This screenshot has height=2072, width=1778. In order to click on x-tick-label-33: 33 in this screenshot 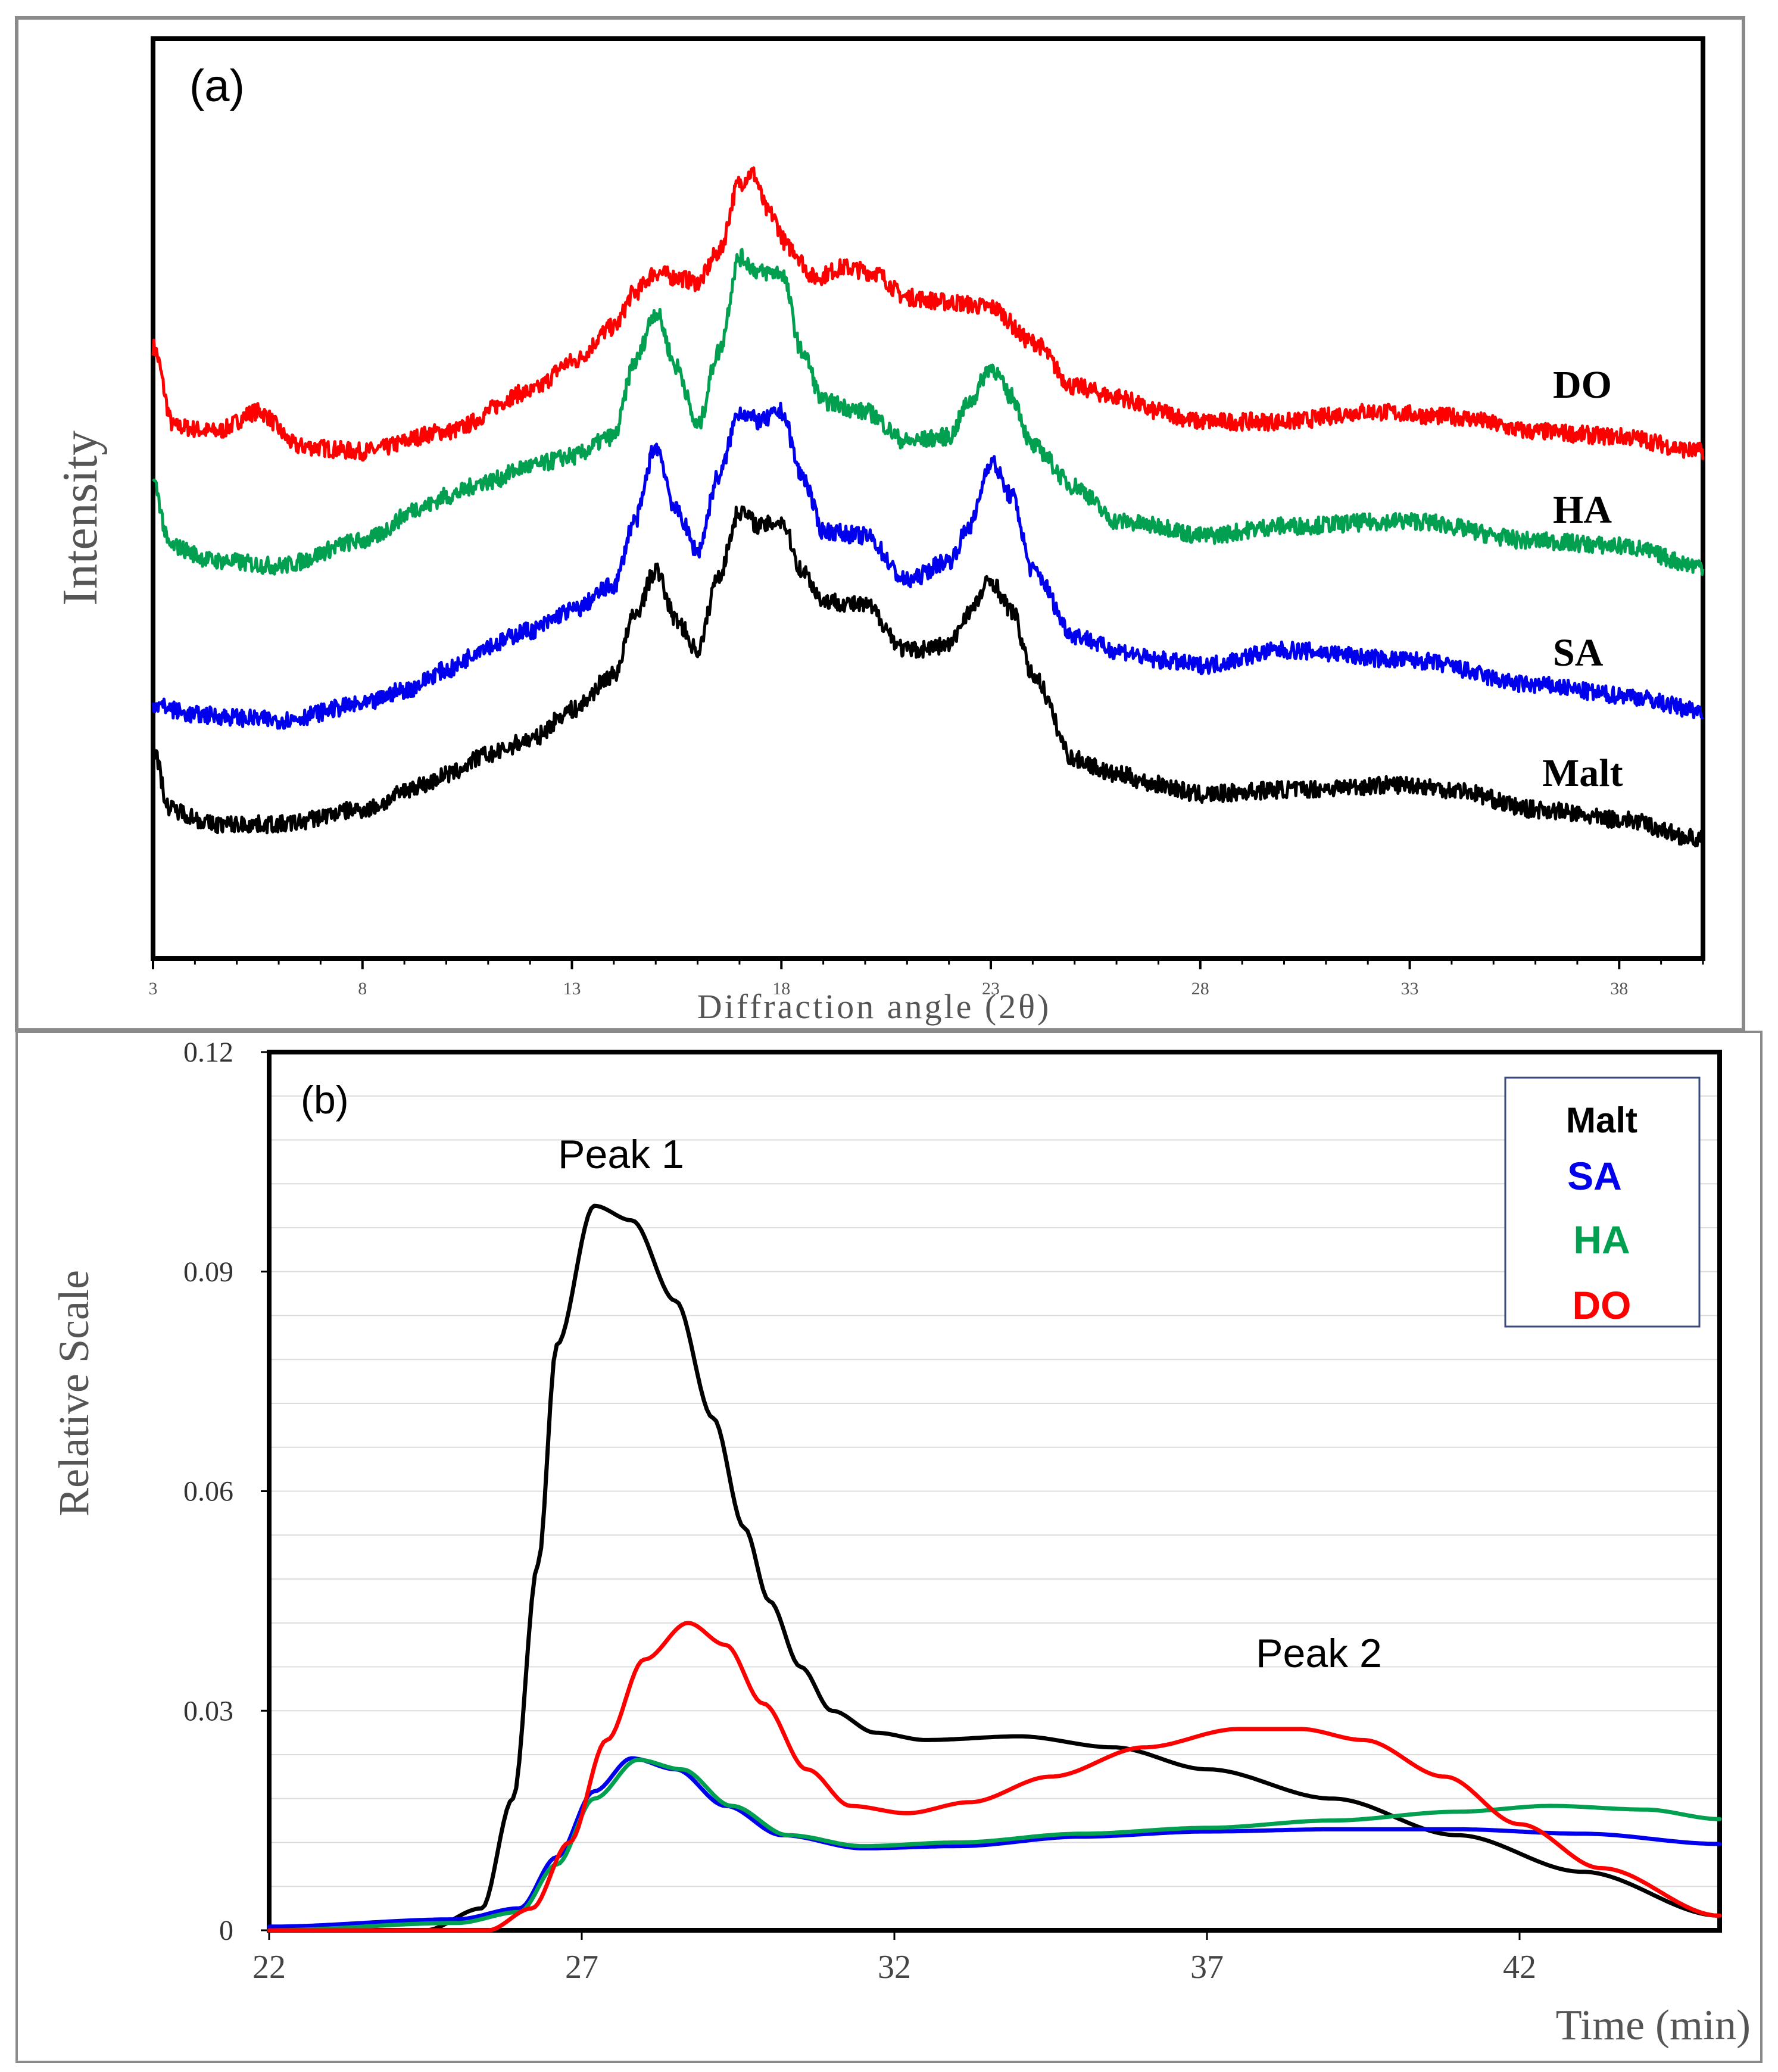, I will do `click(1410, 988)`.